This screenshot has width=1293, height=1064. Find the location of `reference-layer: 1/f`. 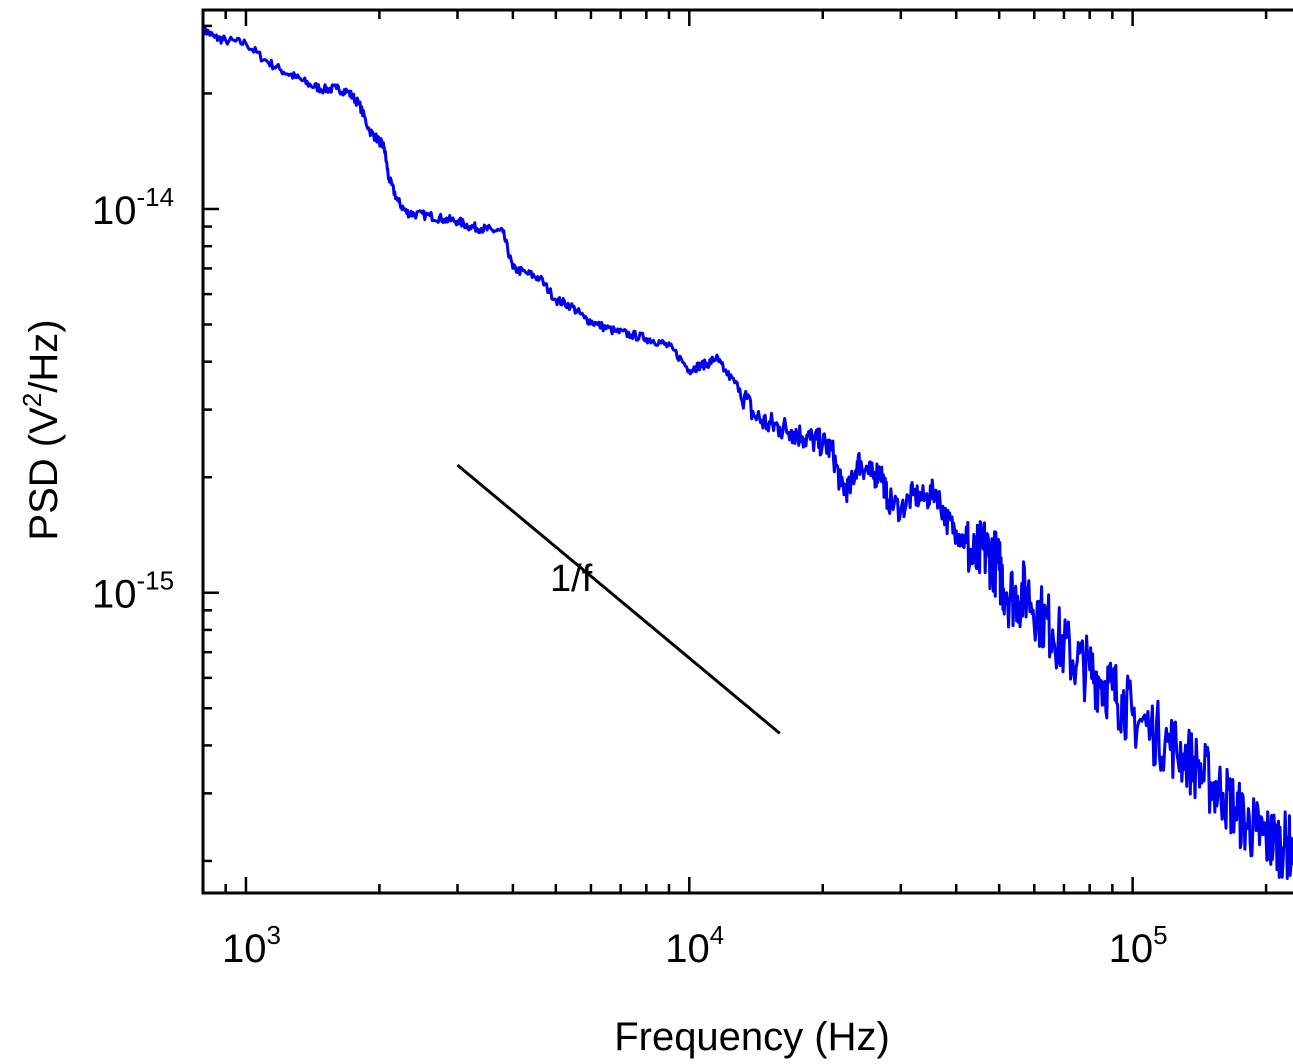

reference-layer: 1/f is located at coordinates (618, 599).